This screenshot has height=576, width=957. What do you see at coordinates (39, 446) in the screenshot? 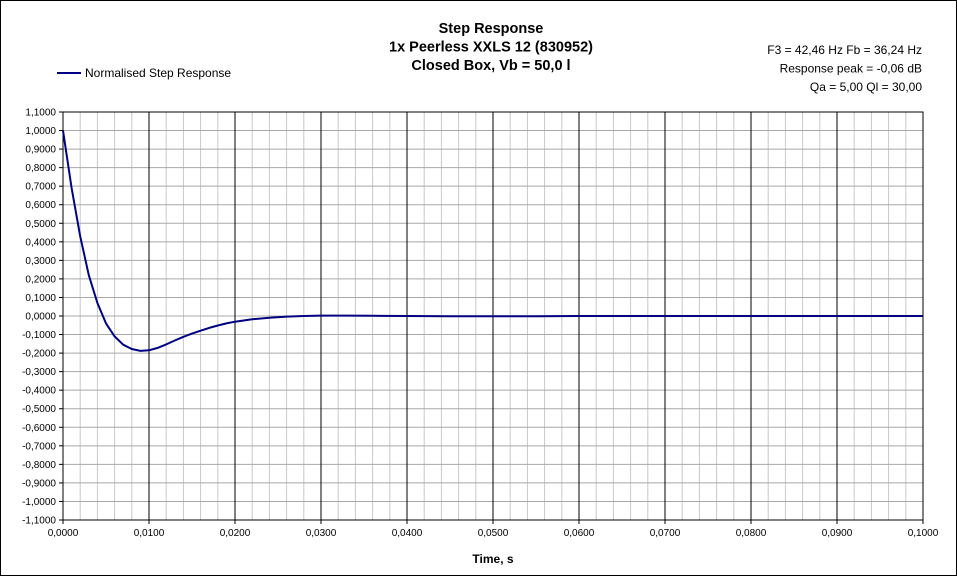
I see `y-tick-label: -0,7000` at bounding box center [39, 446].